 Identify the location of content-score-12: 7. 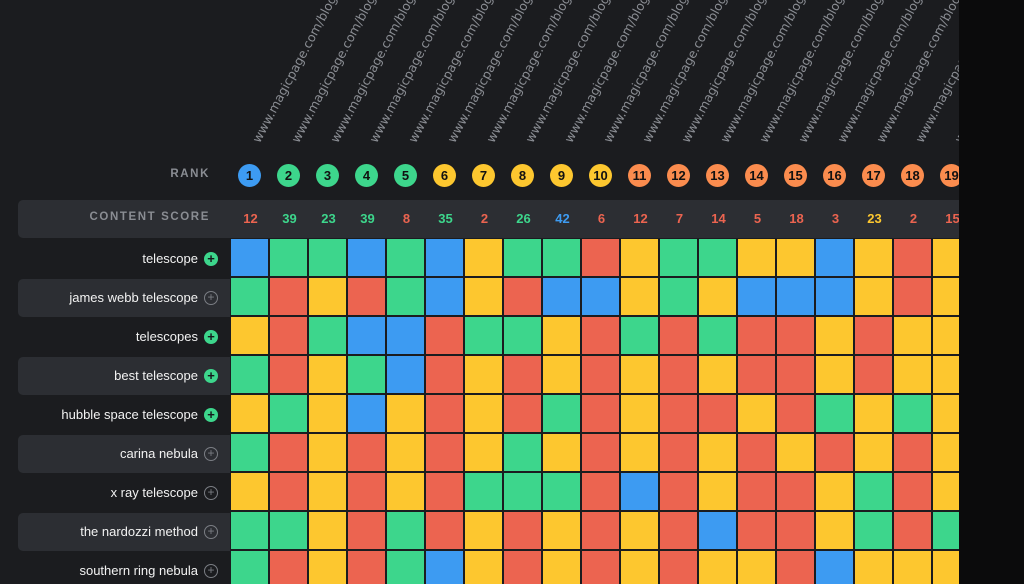
(679, 218).